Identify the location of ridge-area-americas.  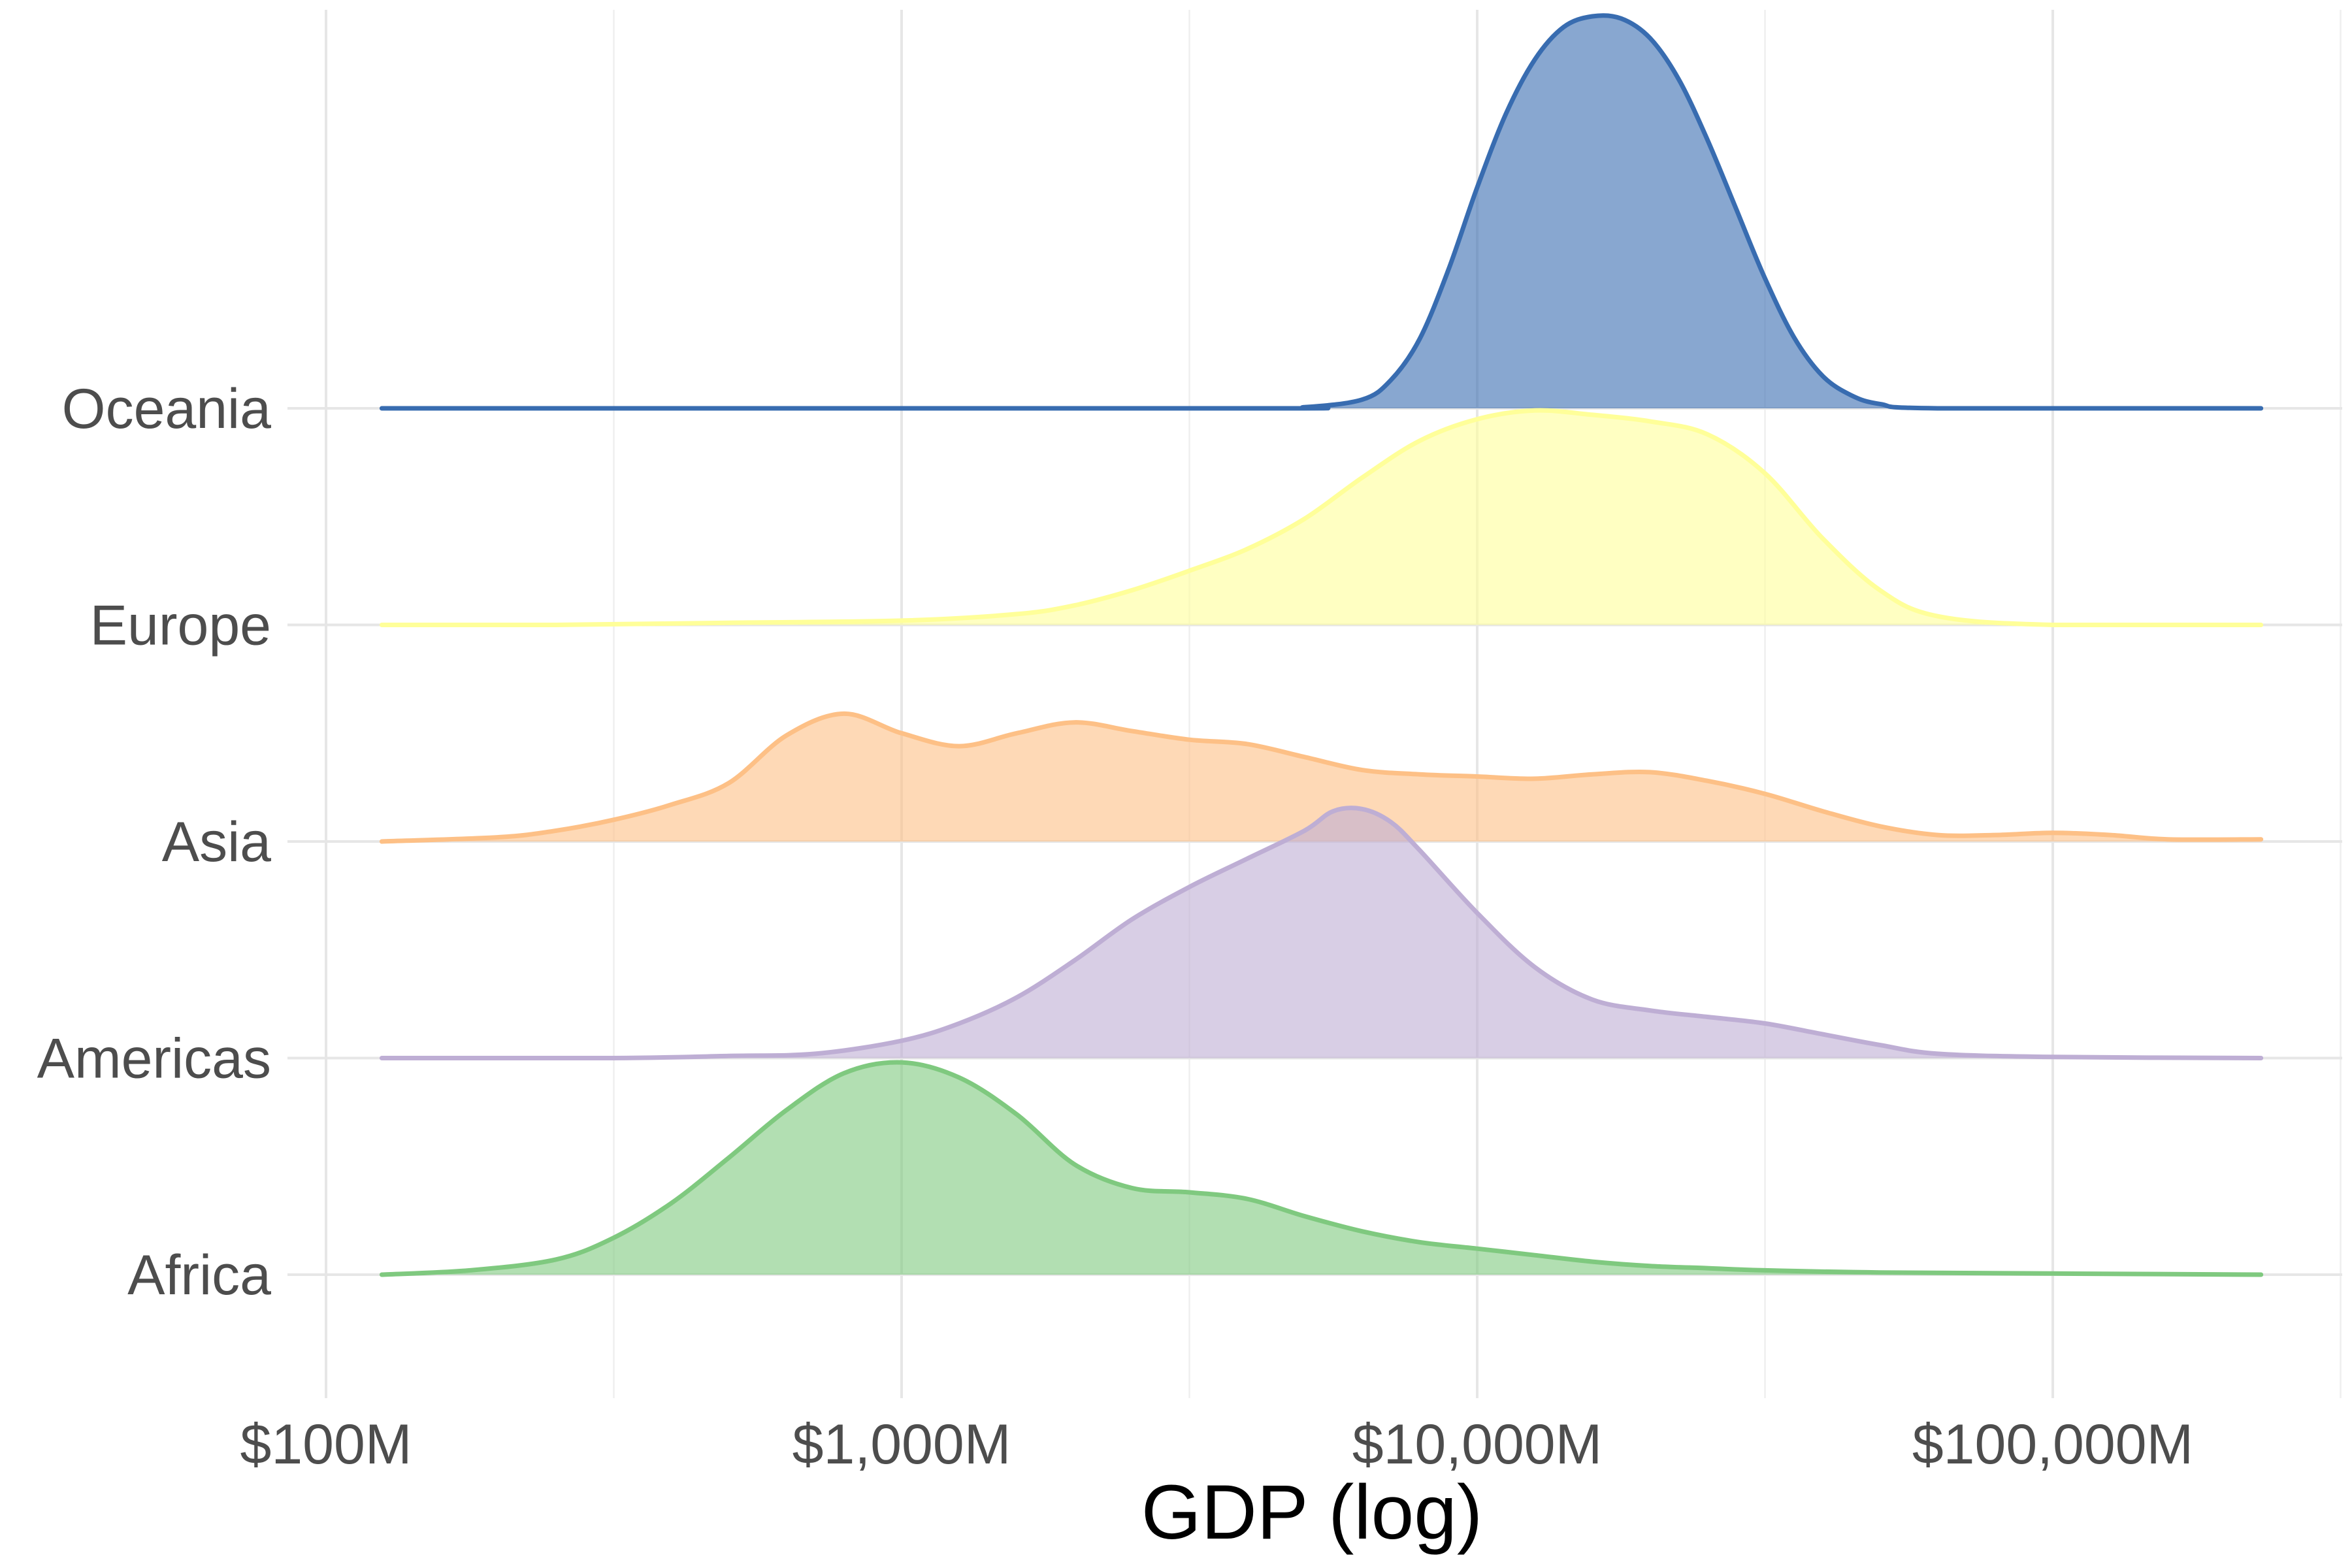
(1321, 933).